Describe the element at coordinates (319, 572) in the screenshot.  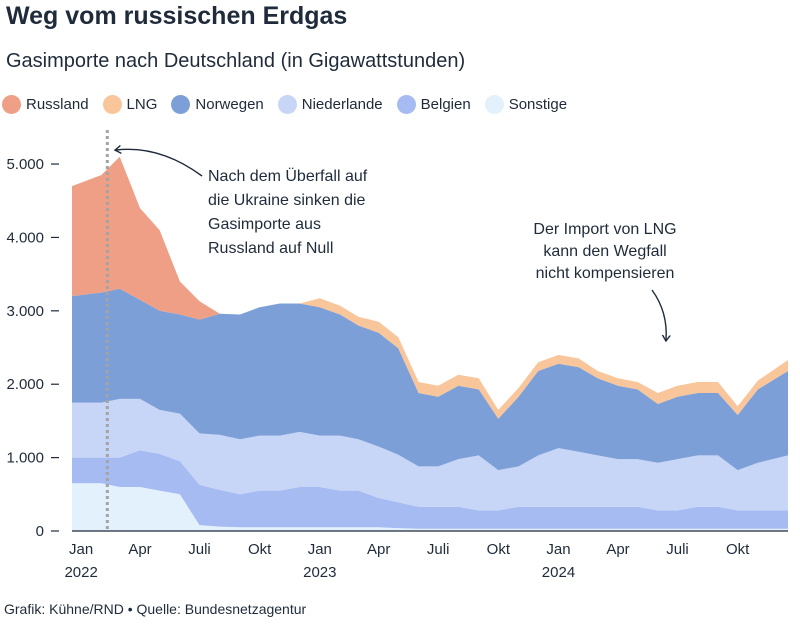
I see `x-tick-year: 2023` at that location.